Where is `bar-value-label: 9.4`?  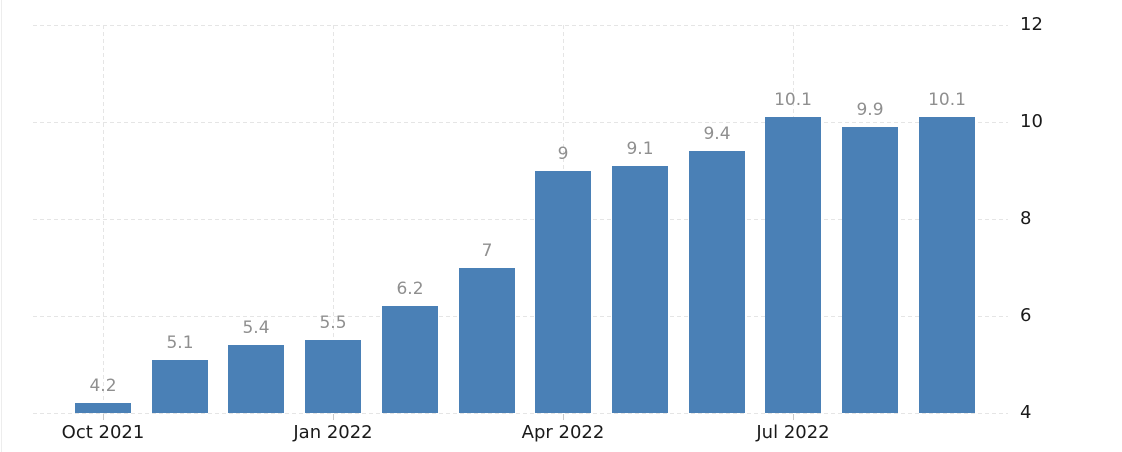
bar-value-label: 9.4 is located at coordinates (717, 134).